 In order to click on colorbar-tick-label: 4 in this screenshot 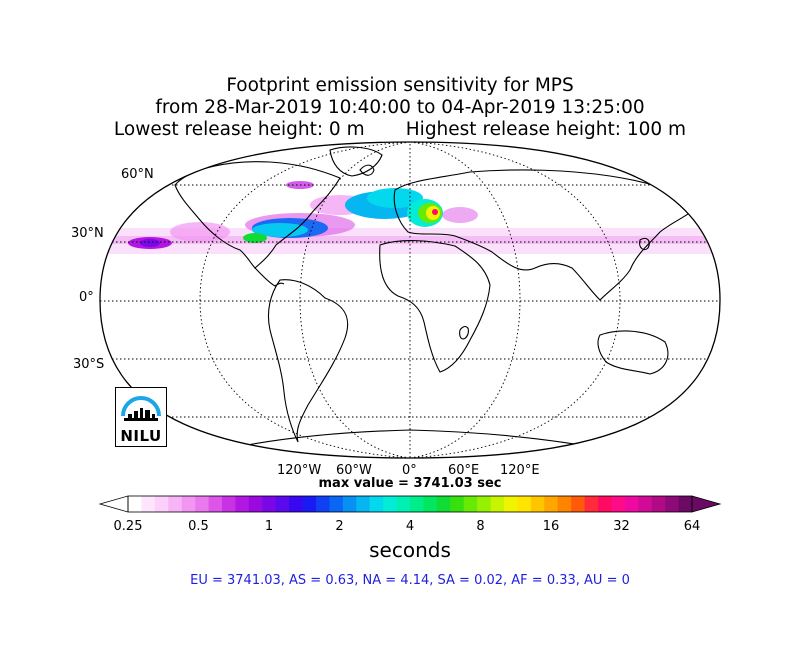, I will do `click(410, 526)`.